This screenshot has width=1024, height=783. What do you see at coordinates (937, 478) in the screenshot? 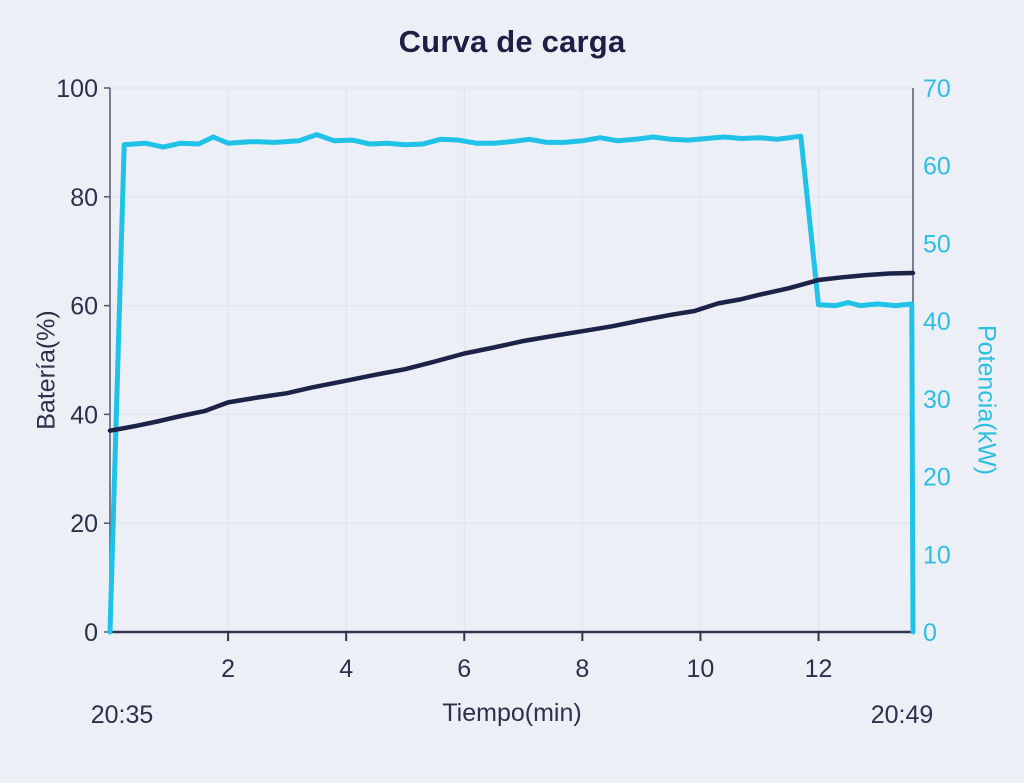
I see `right-tick-label: 20` at bounding box center [937, 478].